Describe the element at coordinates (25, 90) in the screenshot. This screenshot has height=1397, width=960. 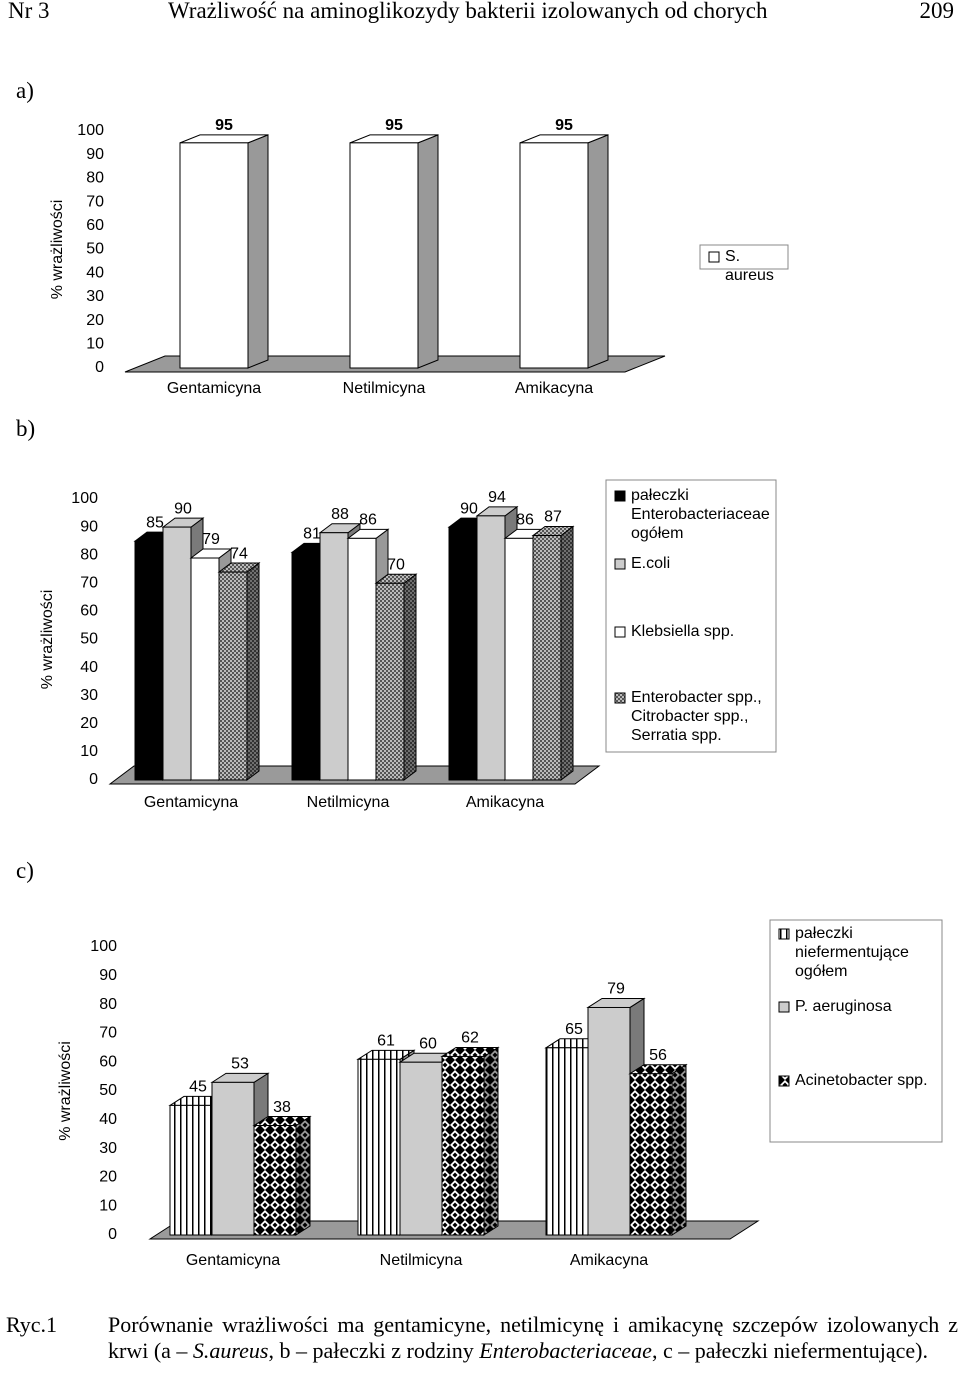
I see `panel-label: a)` at that location.